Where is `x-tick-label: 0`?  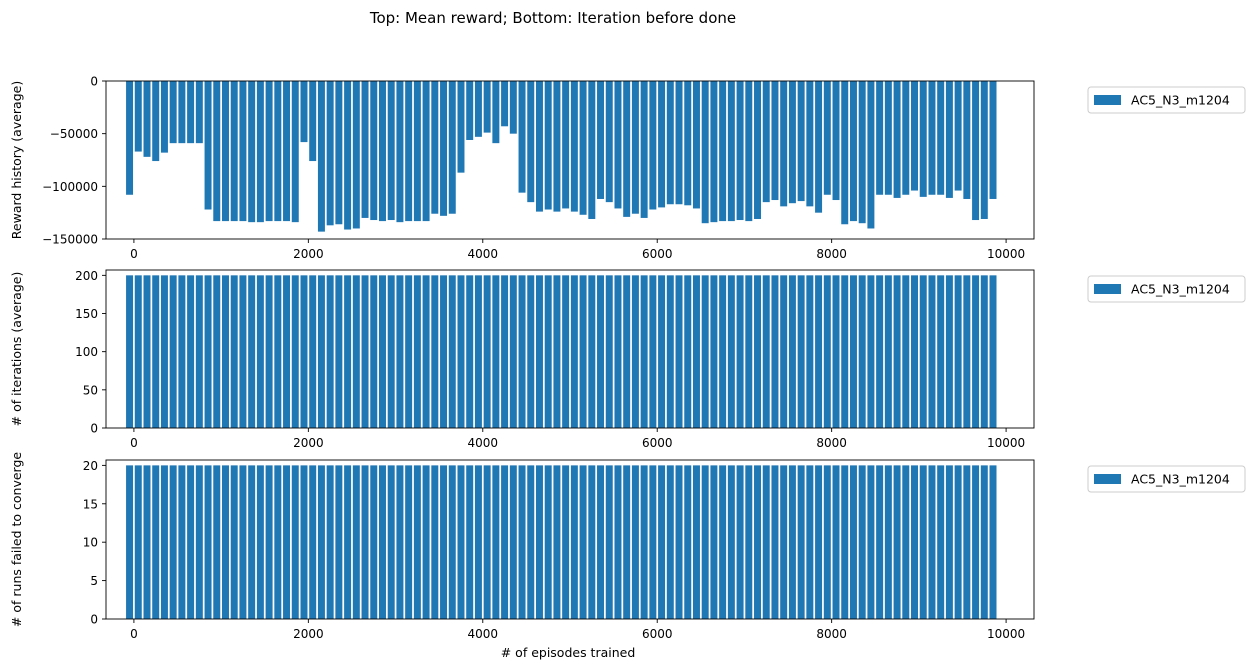 x-tick-label: 0 is located at coordinates (134, 443).